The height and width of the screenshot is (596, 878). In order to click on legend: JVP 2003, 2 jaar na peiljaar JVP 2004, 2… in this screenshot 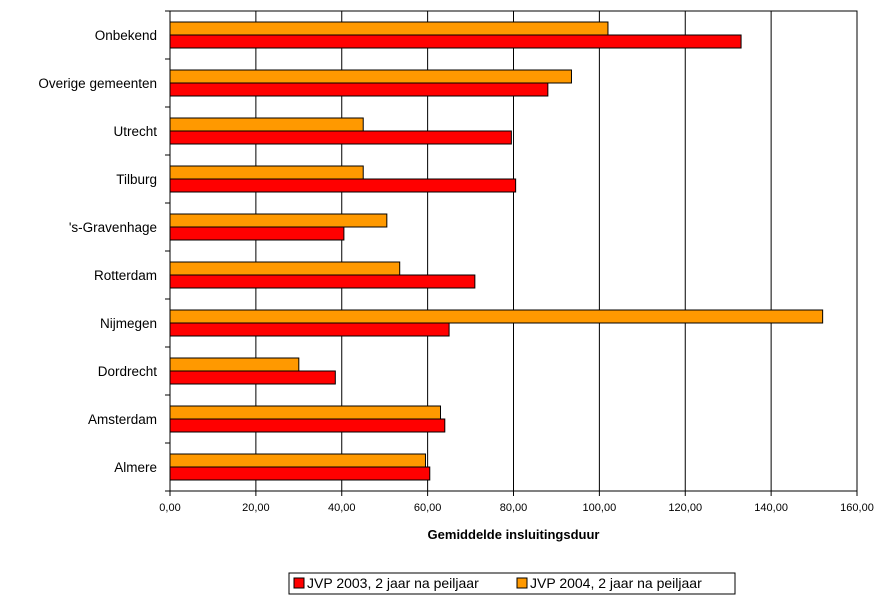, I will do `click(512, 583)`.